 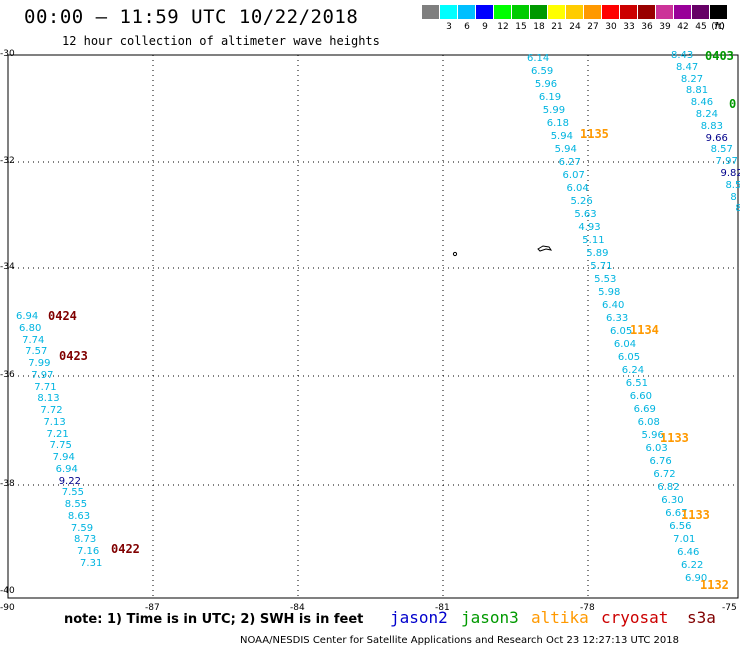 What do you see at coordinates (674, 438) in the screenshot?
I see `pass-time-1133-a: 1133` at bounding box center [674, 438].